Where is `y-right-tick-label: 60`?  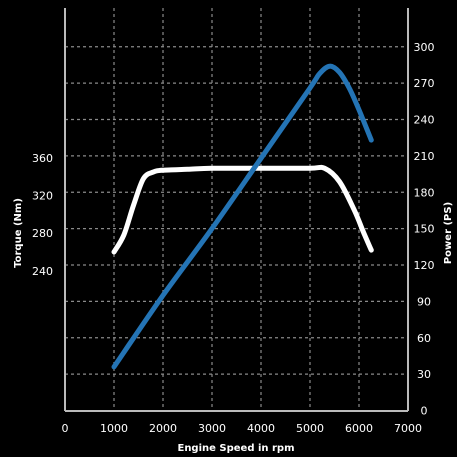 y-right-tick-label: 60 is located at coordinates (424, 338).